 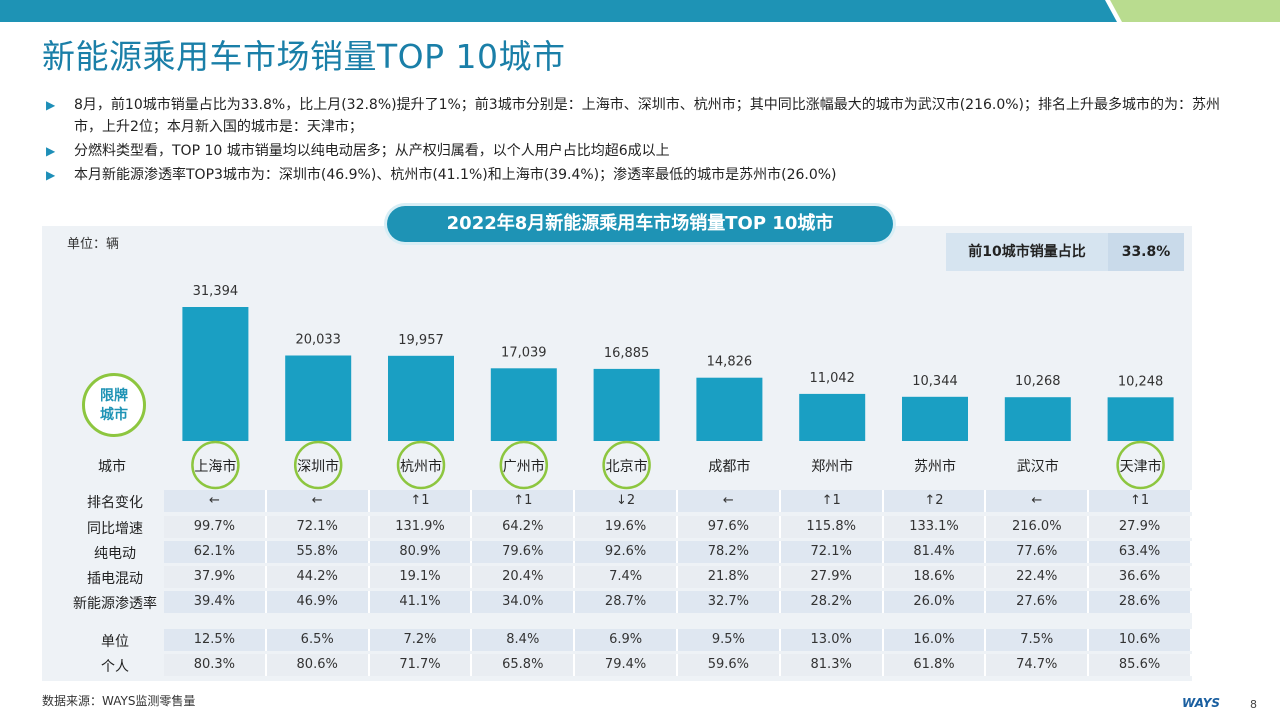 What do you see at coordinates (421, 602) in the screenshot?
I see `table-cell: 41.1%` at bounding box center [421, 602].